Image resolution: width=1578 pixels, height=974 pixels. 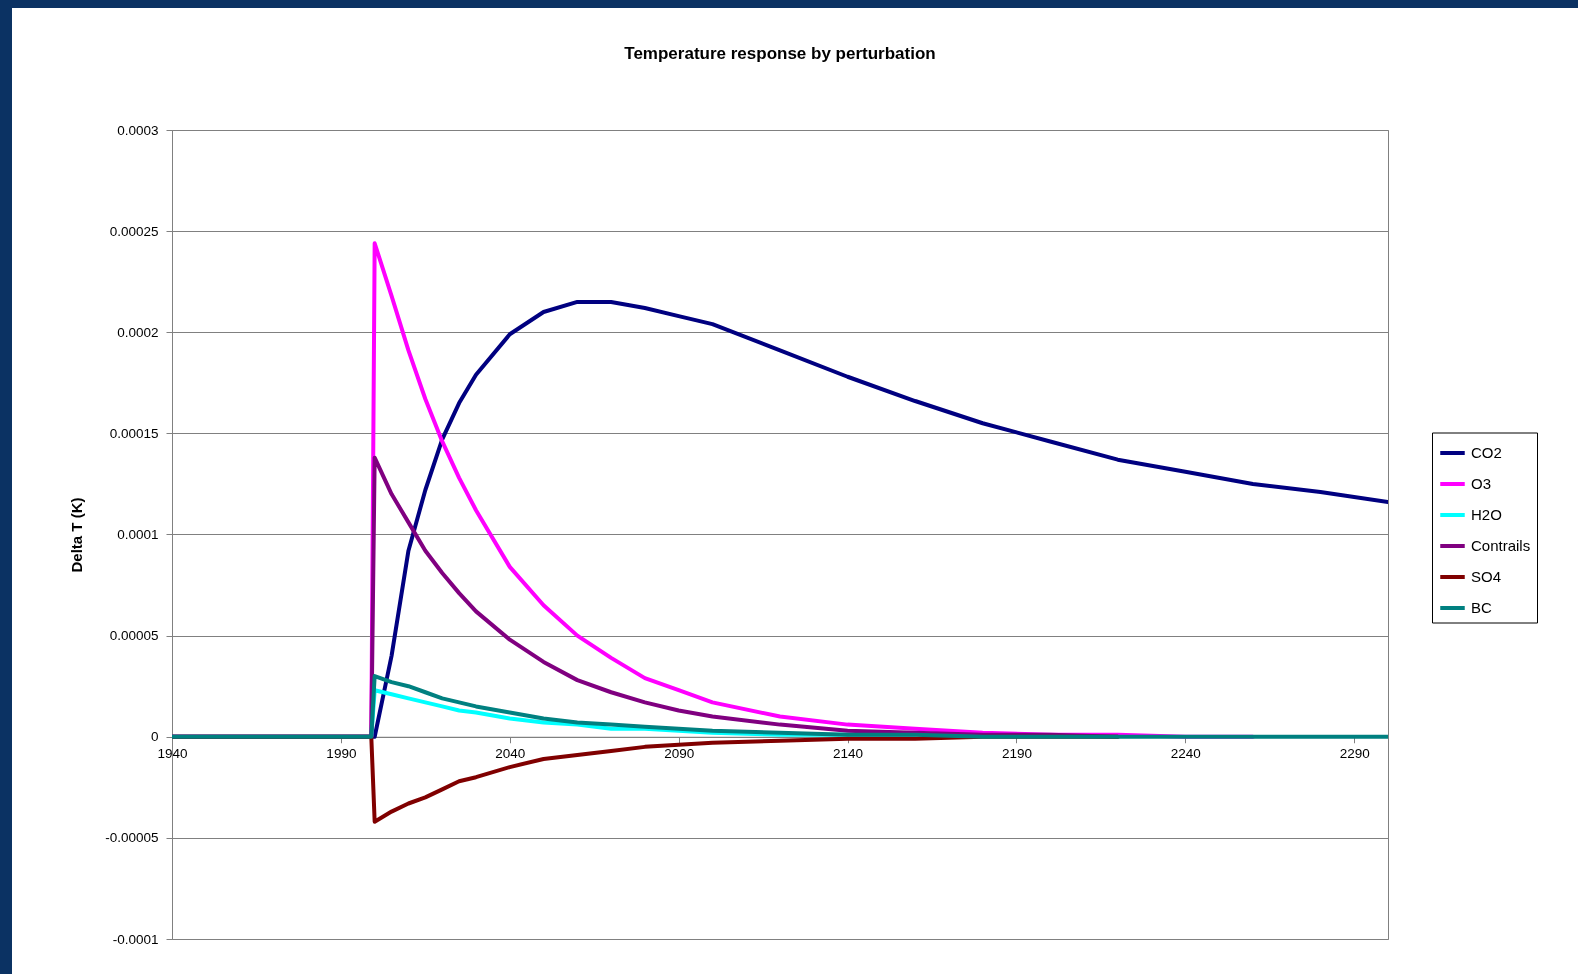 I want to click on y-tick-label: 0.00005, so click(x=134, y=636).